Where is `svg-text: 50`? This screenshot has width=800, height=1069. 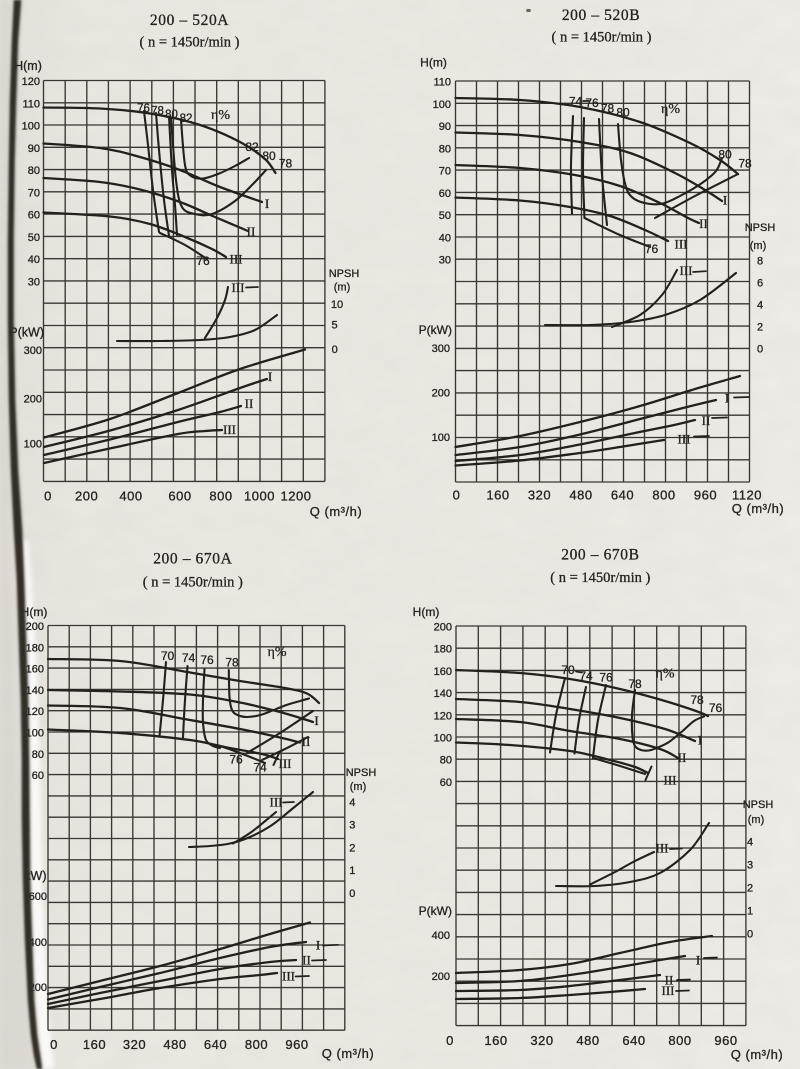 svg-text: 50 is located at coordinates (445, 216).